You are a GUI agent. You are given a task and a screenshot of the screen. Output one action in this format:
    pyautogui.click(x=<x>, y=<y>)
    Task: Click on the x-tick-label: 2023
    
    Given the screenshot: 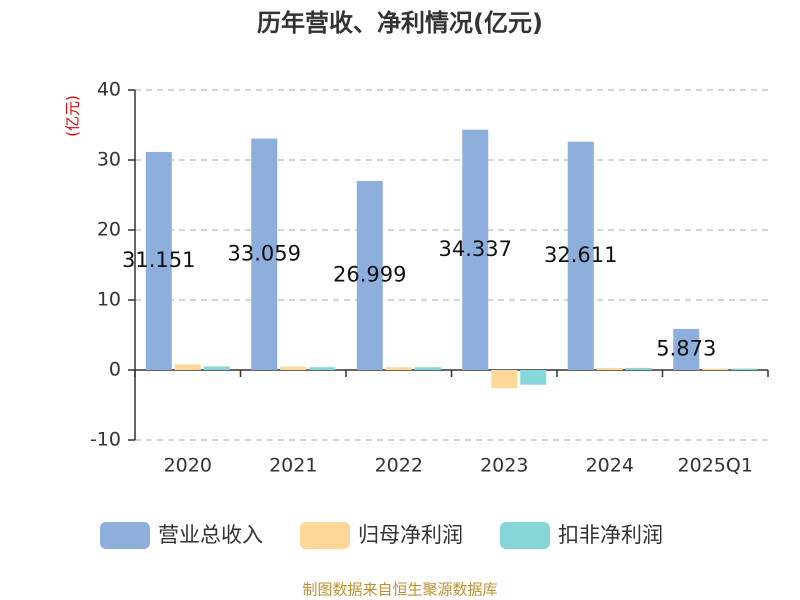 What is the action you would take?
    pyautogui.click(x=504, y=466)
    